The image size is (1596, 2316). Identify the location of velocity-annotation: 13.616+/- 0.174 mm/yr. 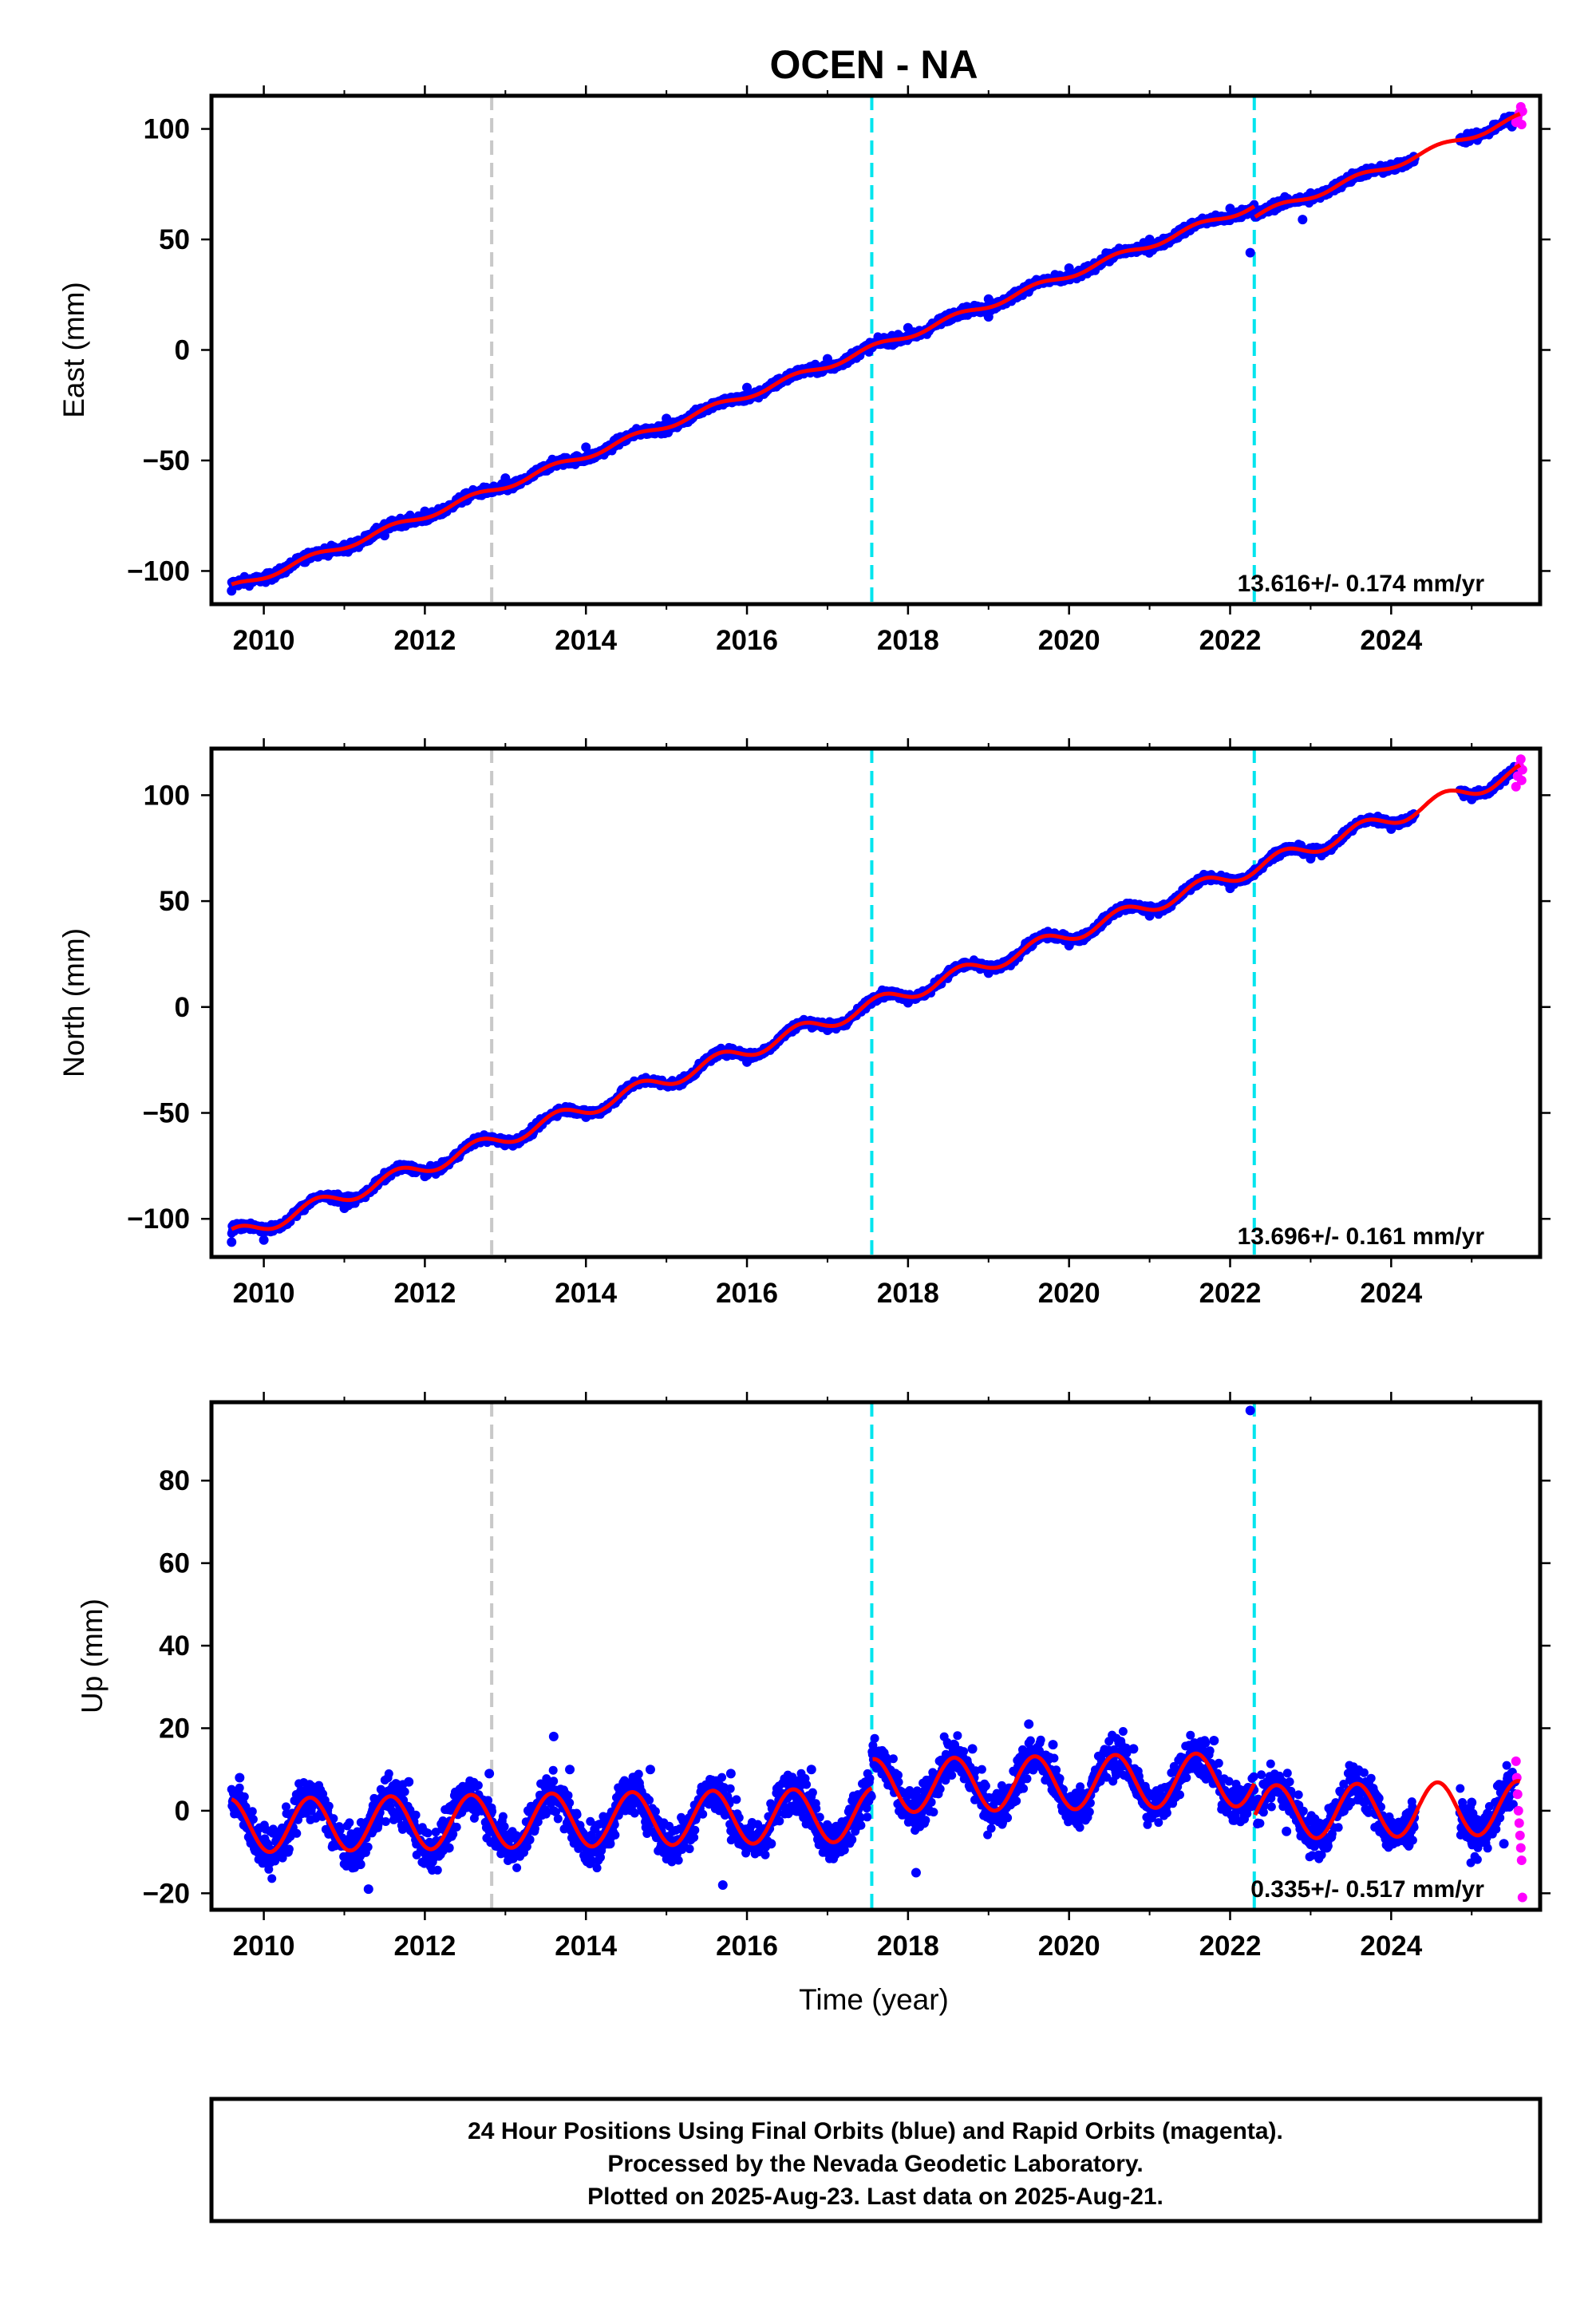
(1361, 584).